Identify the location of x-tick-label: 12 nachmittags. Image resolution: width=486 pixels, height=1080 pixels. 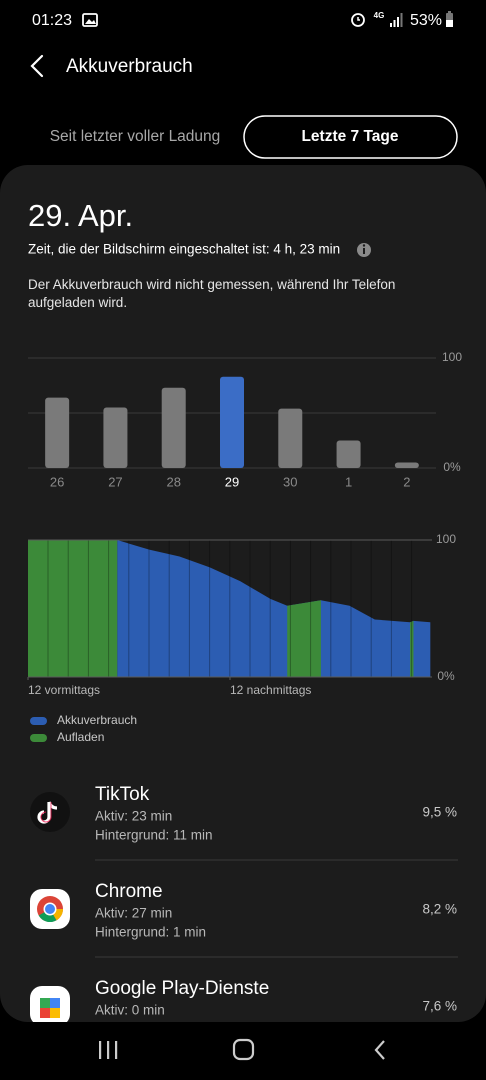
(270, 690).